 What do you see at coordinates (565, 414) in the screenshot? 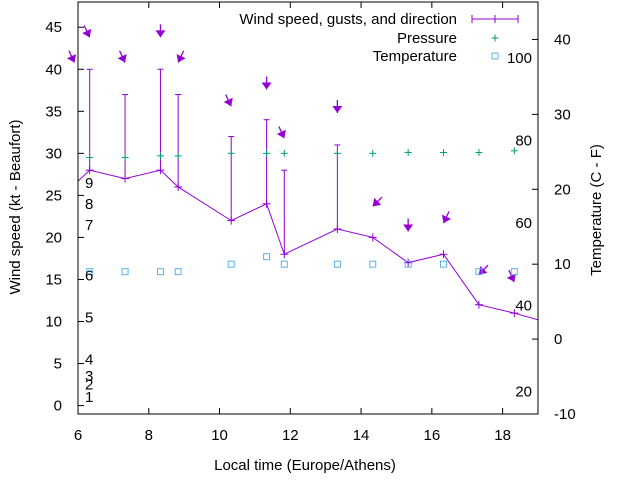
I see `y2-tick-label: -10` at bounding box center [565, 414].